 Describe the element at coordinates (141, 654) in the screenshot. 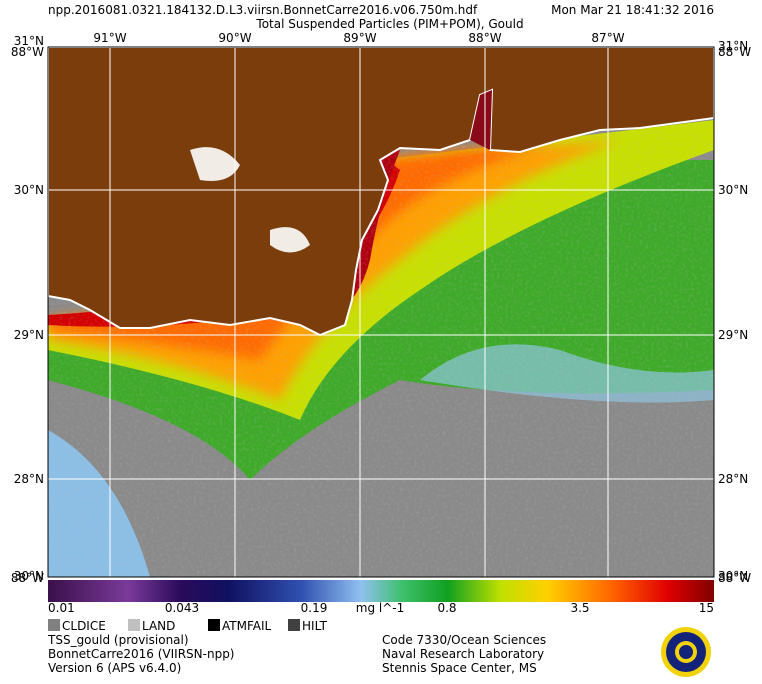

I see `footer-left-line: BonnetCarre2016 (VIIRSN-npp)` at that location.